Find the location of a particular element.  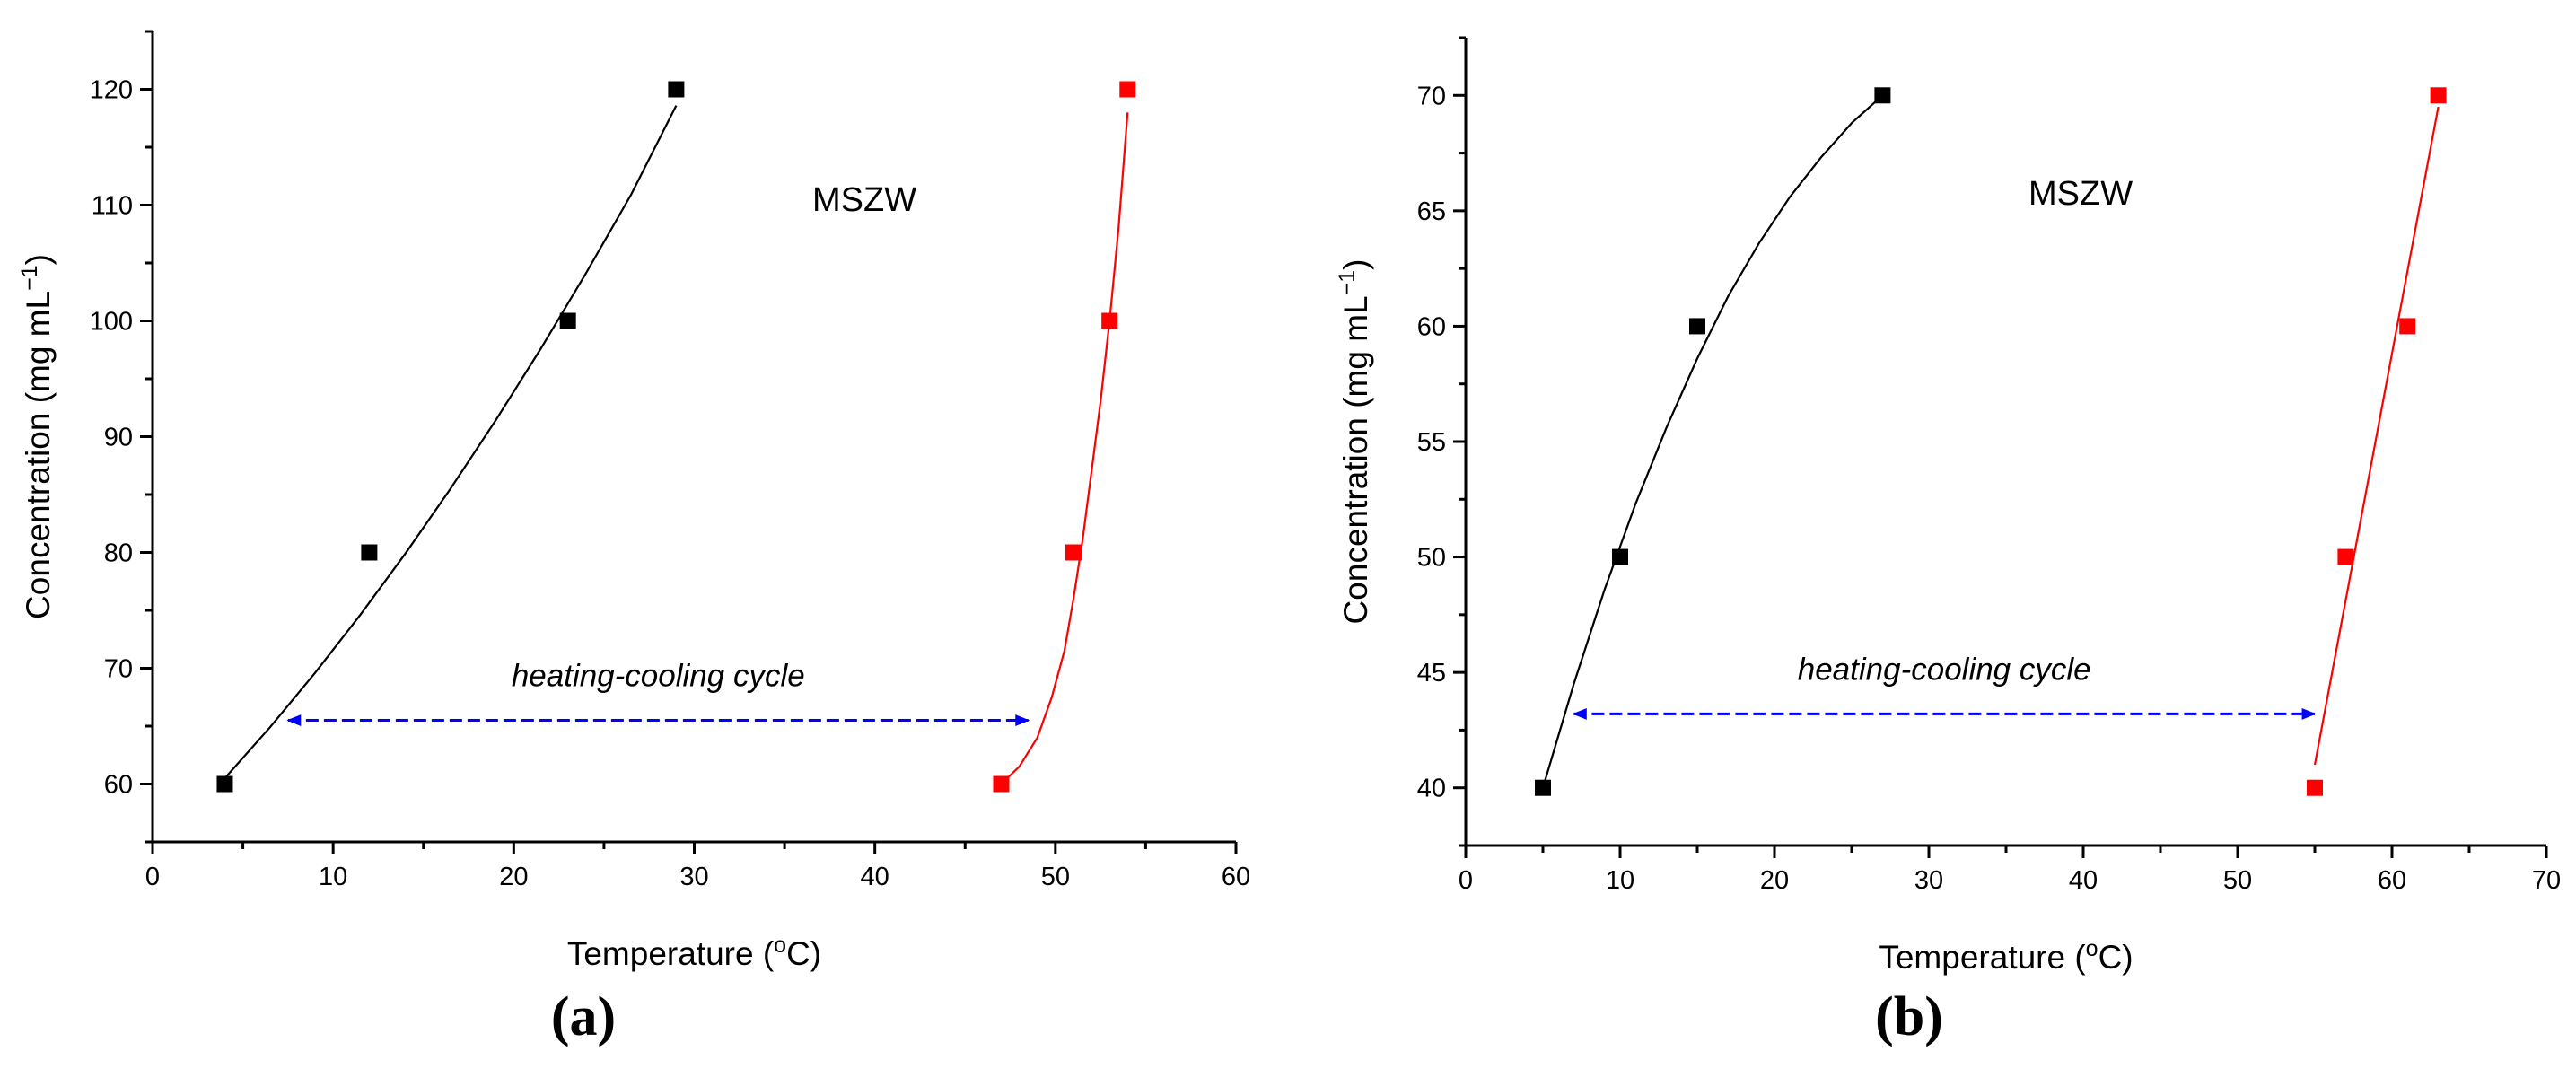

y-tick-label: 50 is located at coordinates (1431, 558).